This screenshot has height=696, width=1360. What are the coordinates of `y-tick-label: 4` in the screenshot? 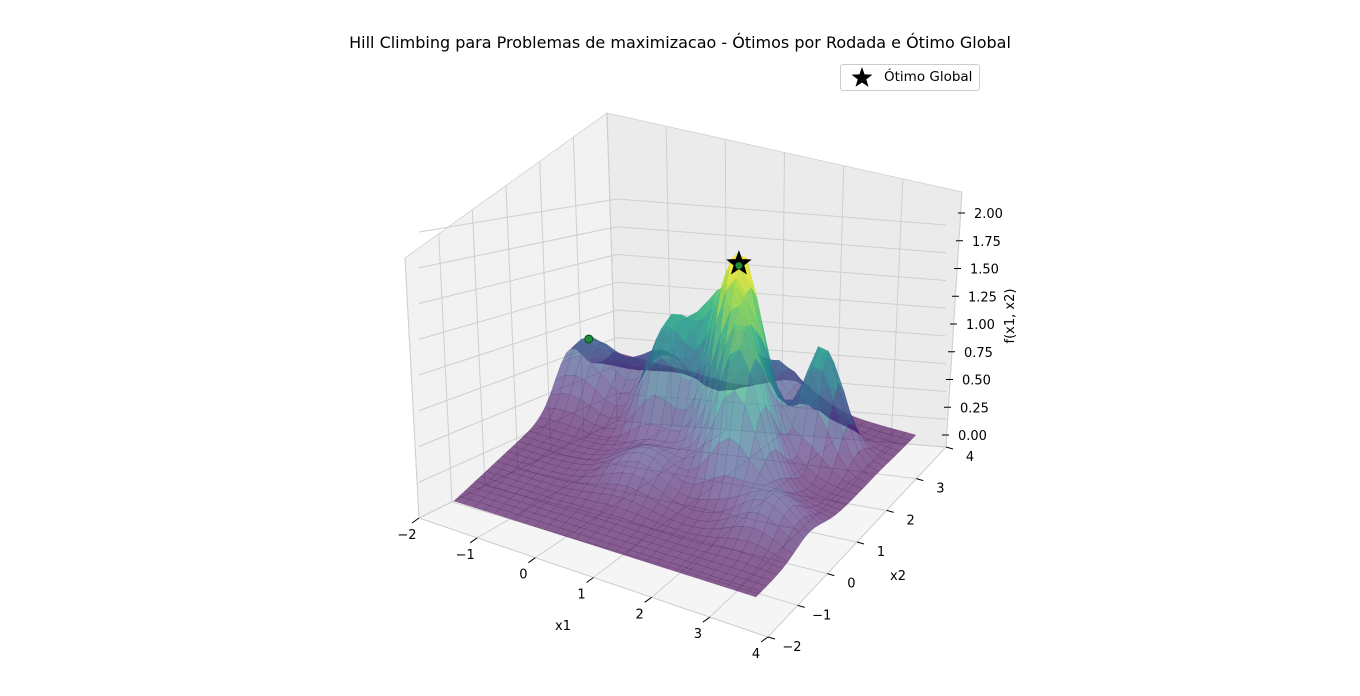 It's located at (970, 457).